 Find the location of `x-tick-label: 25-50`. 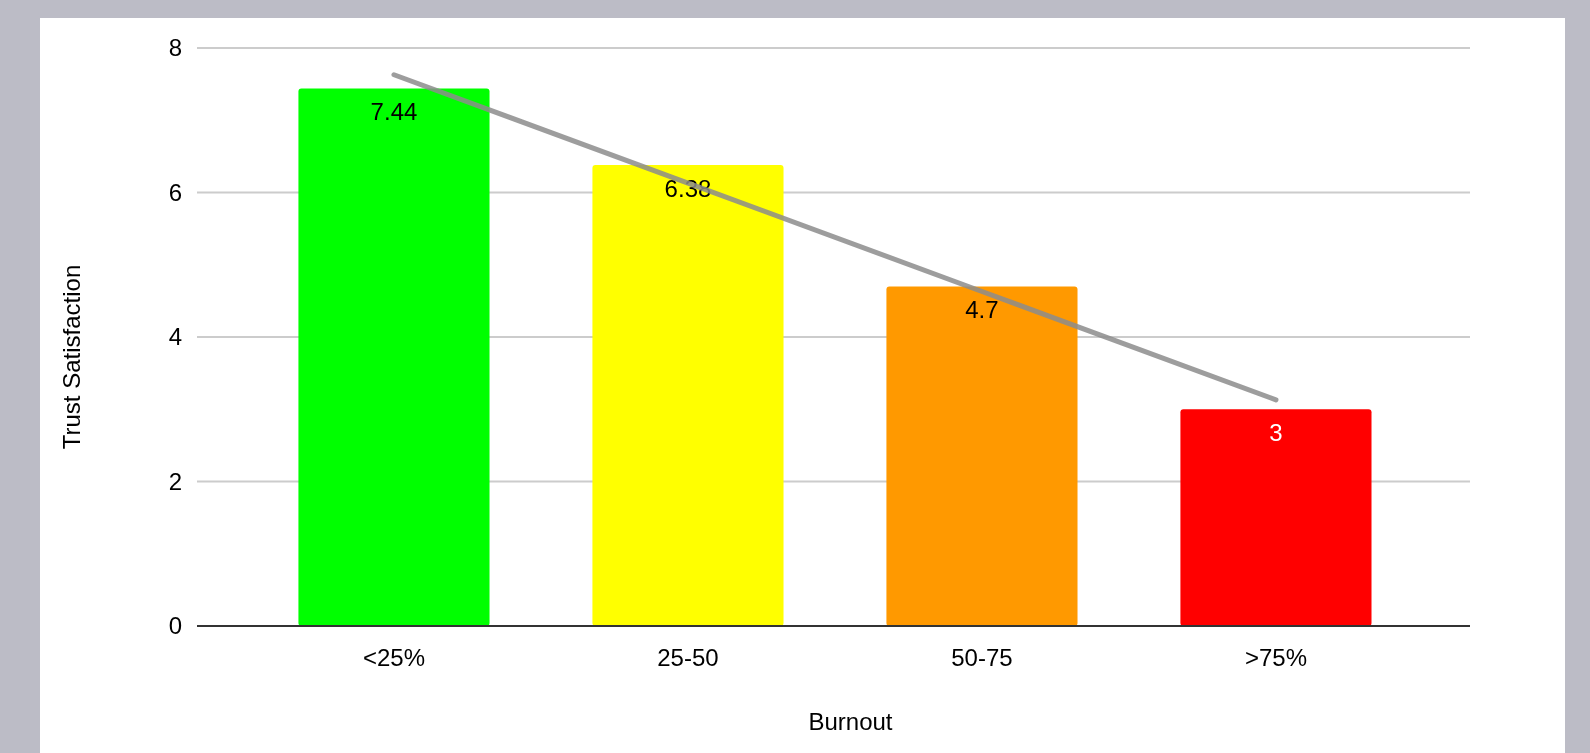

x-tick-label: 25-50 is located at coordinates (688, 657).